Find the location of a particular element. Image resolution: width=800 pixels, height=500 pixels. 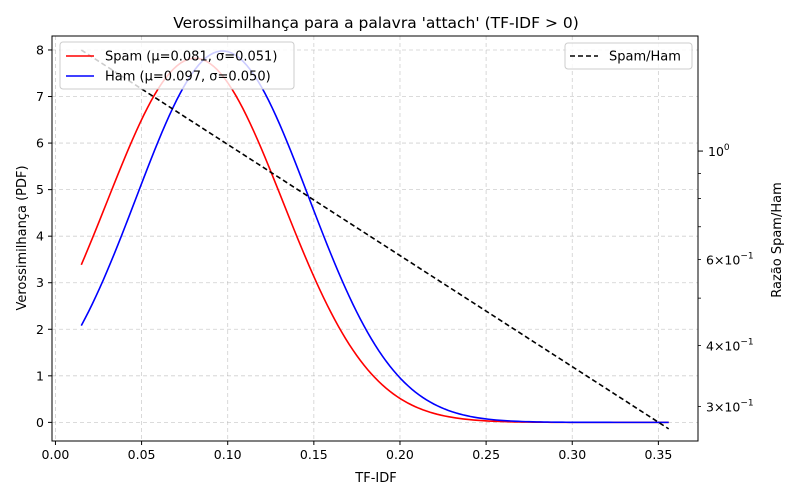

legend-right: Spam/Ham is located at coordinates (628, 56).